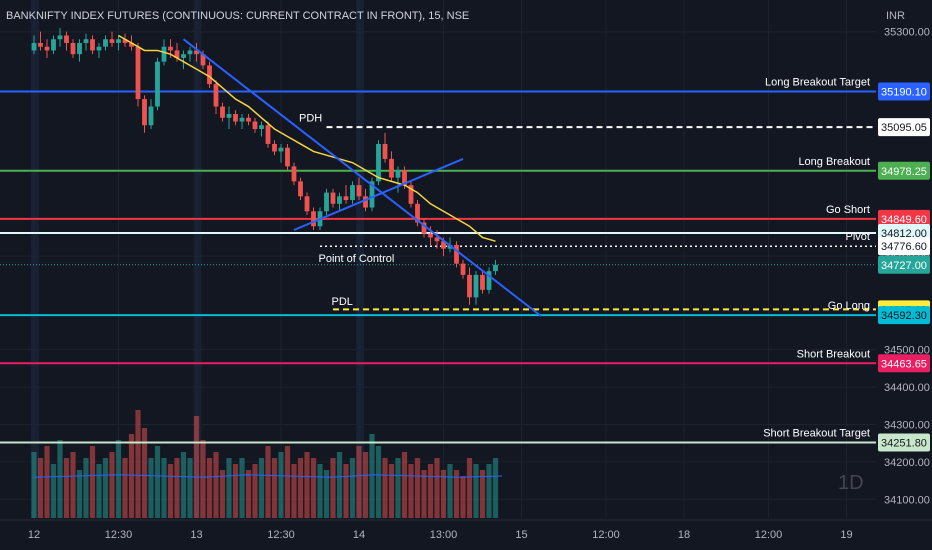  Describe the element at coordinates (904, 128) in the screenshot. I see `price-tag-label: 35095.05` at that location.